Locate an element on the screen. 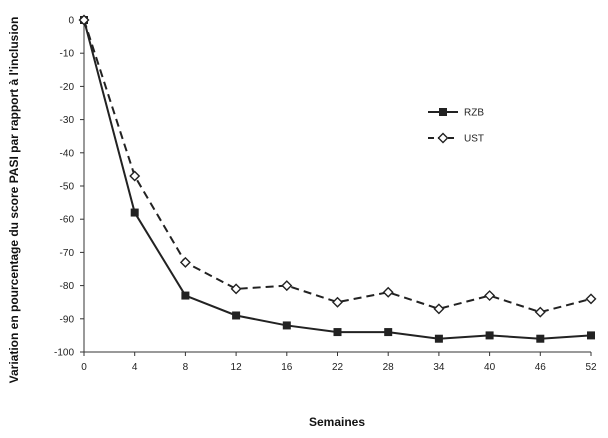  x-tick-label: 4 is located at coordinates (135, 367).